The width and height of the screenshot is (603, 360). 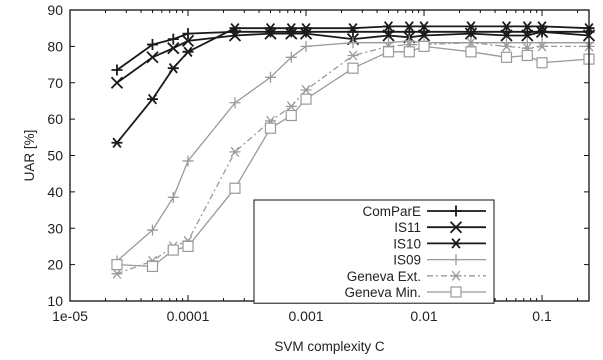 What do you see at coordinates (55, 119) in the screenshot?
I see `y-tick-label: 60` at bounding box center [55, 119].